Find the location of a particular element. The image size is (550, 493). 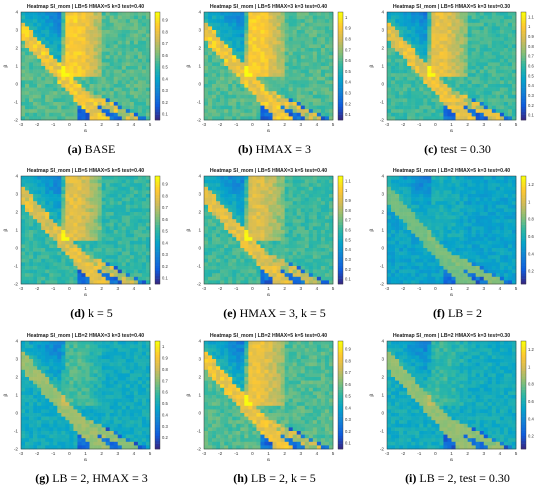

y-tick-label: -1 is located at coordinates (16, 102).